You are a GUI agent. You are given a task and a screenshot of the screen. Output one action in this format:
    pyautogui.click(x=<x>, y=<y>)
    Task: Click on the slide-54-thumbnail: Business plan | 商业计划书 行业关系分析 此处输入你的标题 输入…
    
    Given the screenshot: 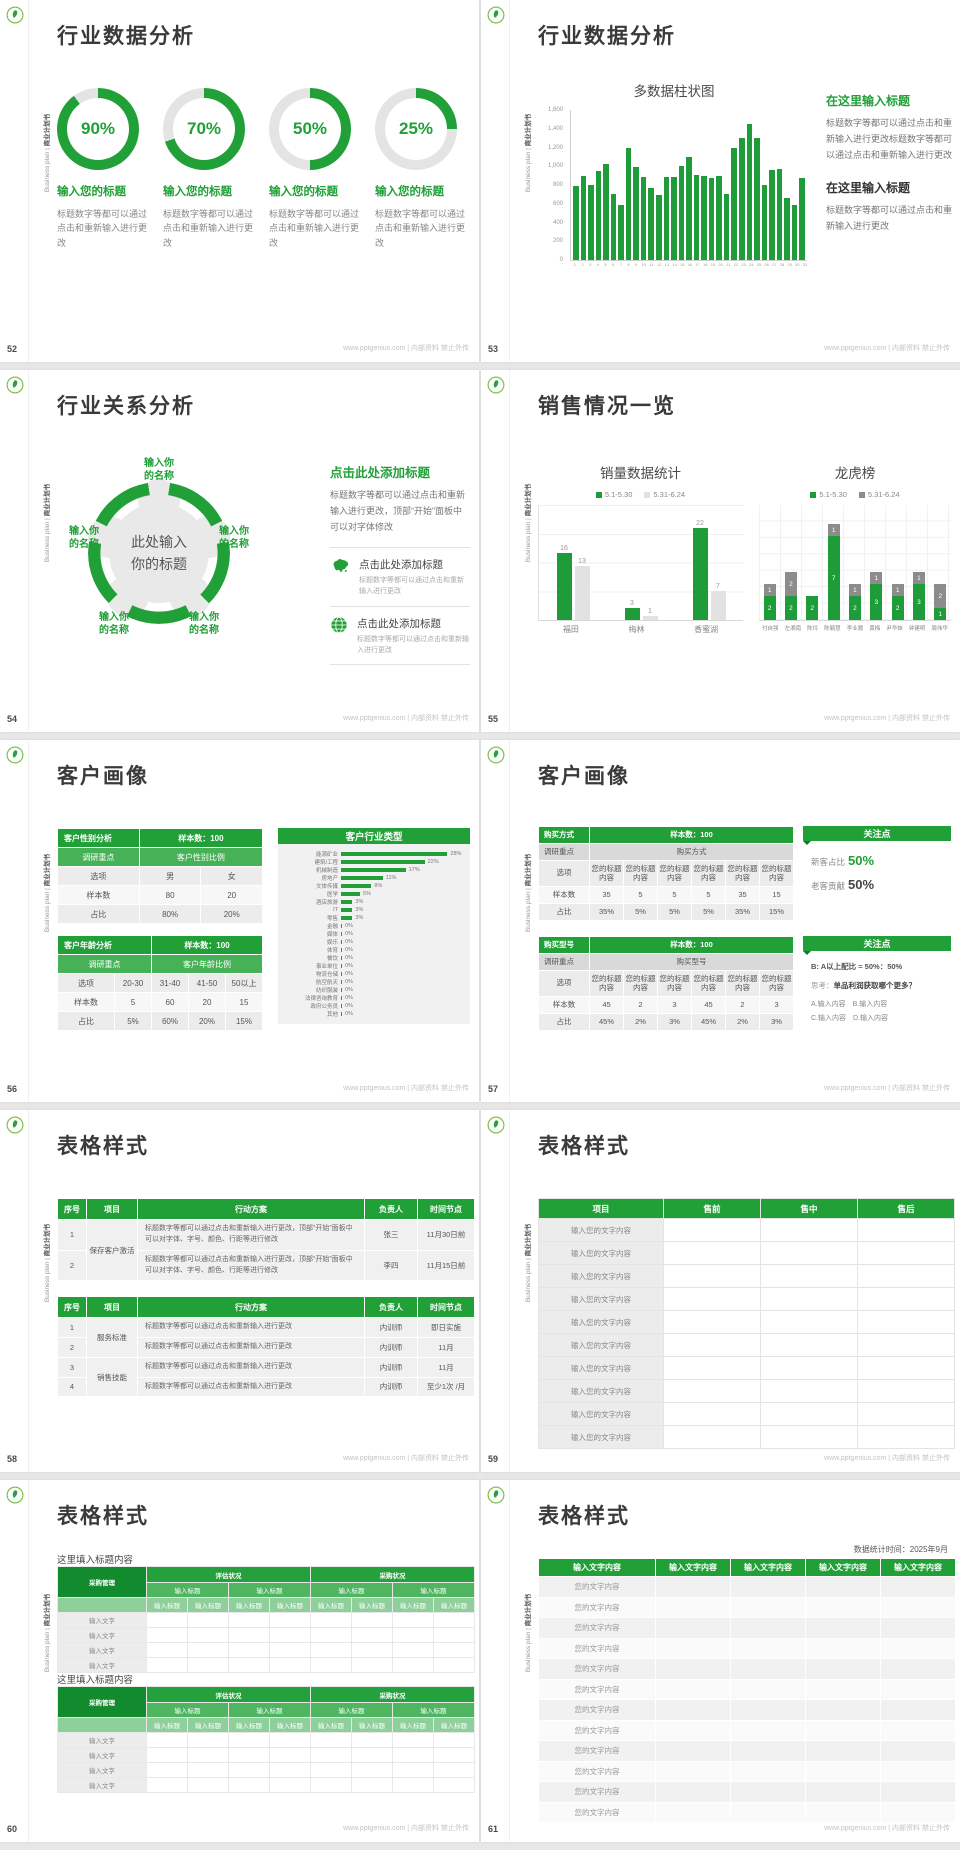 What is the action you would take?
    pyautogui.click(x=239, y=551)
    